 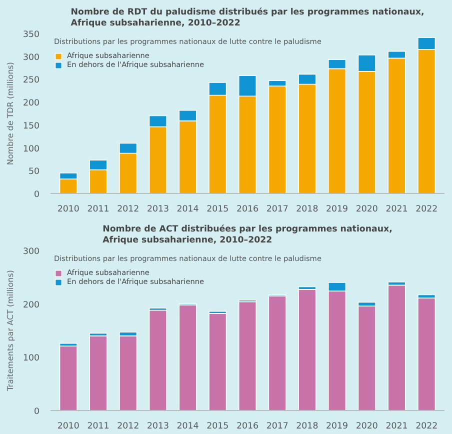 What do you see at coordinates (31, 81) in the screenshot?
I see `y-tick-label: 250` at bounding box center [31, 81].